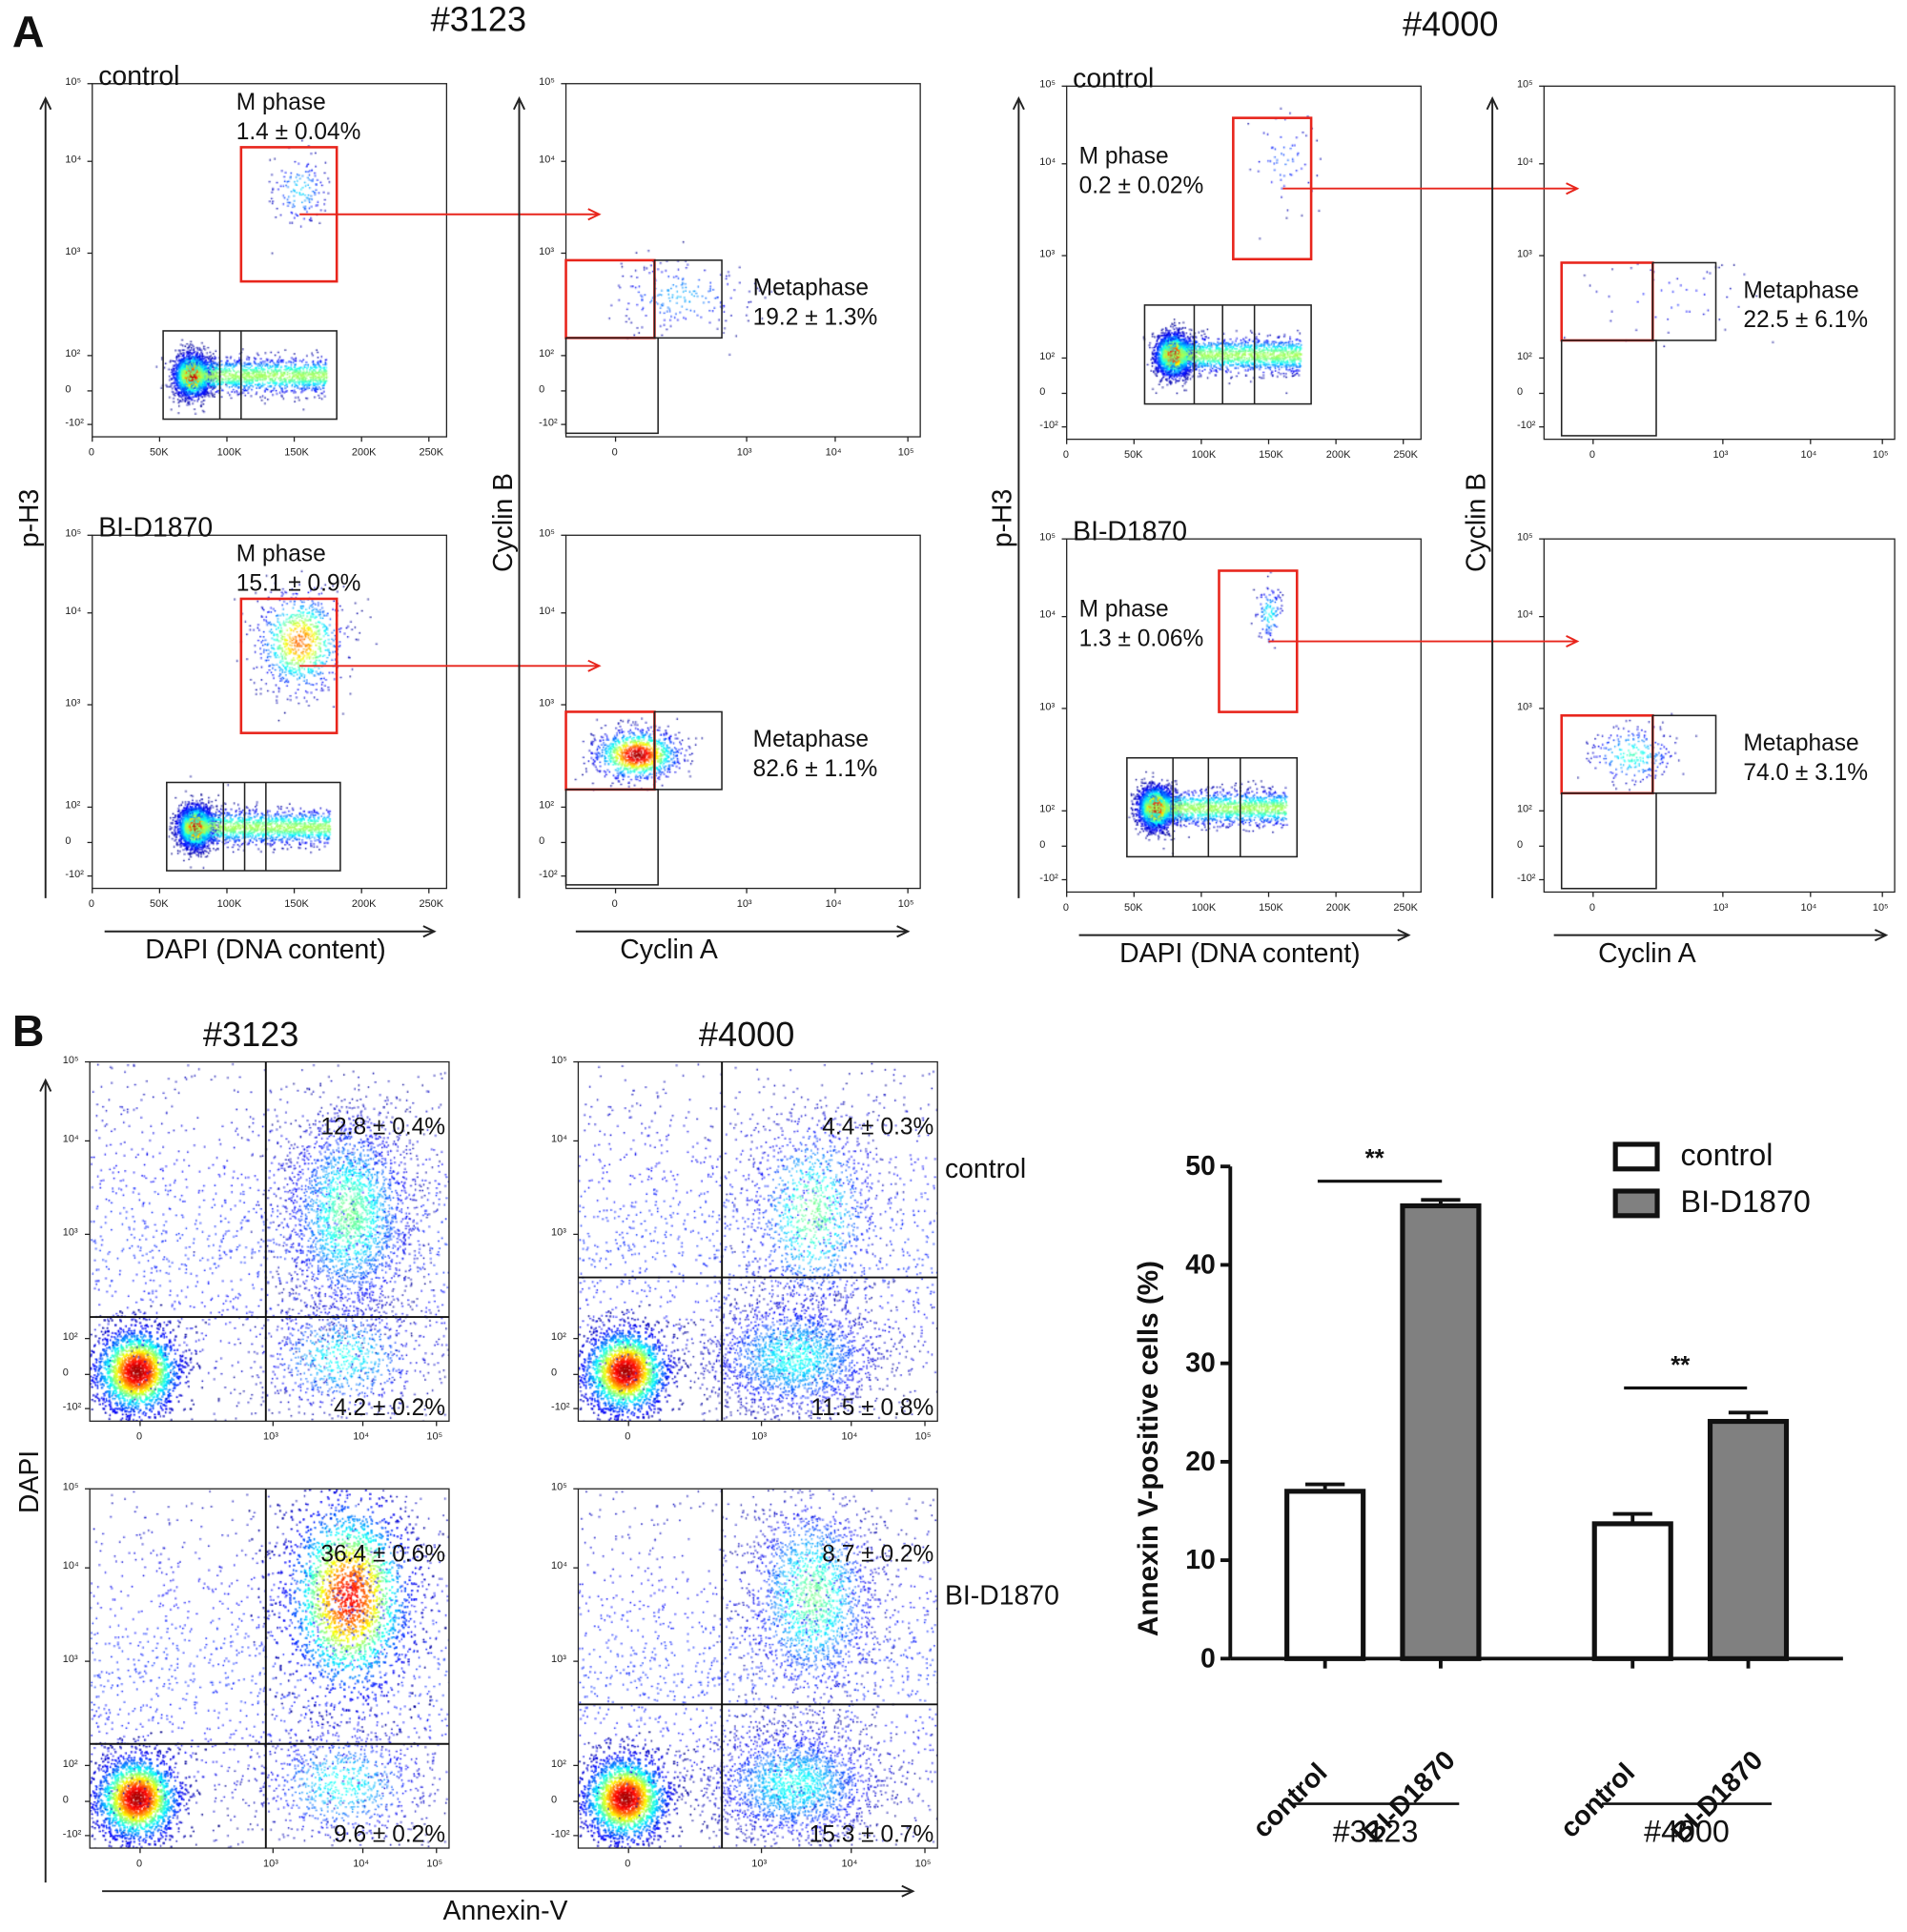  Describe the element at coordinates (72, 1406) in the screenshot. I see `annexin-plot-y-tick-label: -10²` at that location.